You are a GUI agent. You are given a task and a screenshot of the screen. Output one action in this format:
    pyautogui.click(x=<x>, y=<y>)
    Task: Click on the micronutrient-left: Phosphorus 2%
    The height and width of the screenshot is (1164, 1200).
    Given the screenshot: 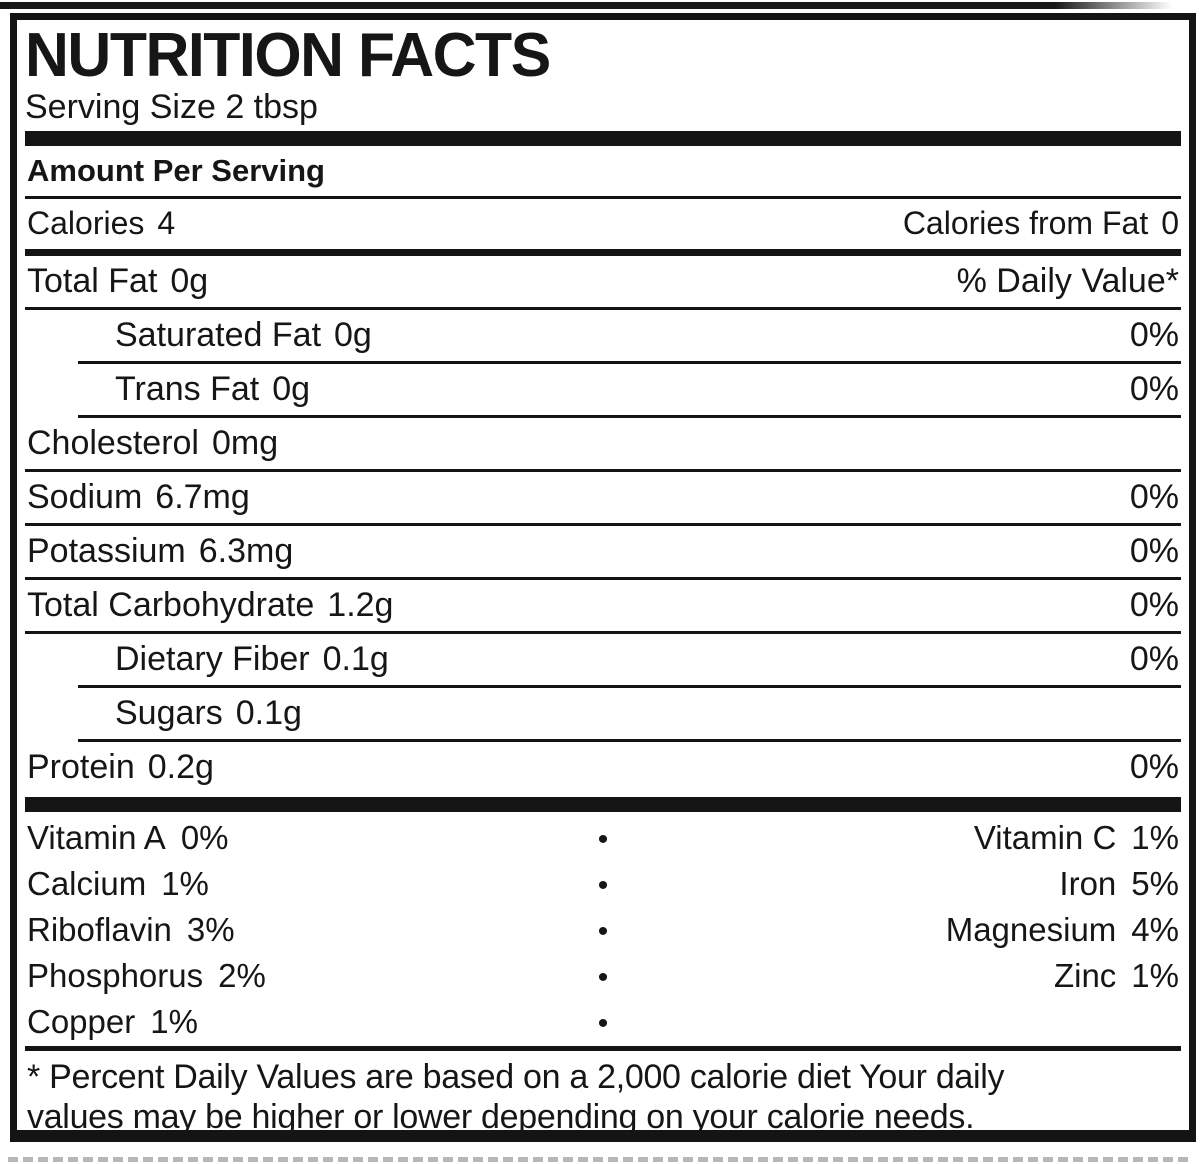 What is the action you would take?
    pyautogui.click(x=297, y=975)
    